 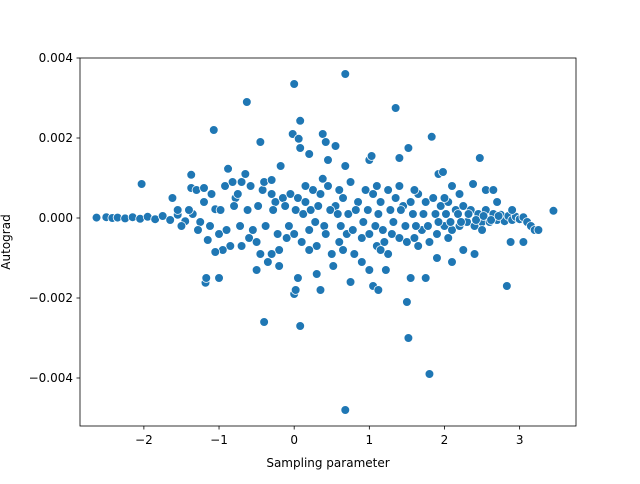 I want to click on y-tick-label: −0.004, so click(x=51, y=378).